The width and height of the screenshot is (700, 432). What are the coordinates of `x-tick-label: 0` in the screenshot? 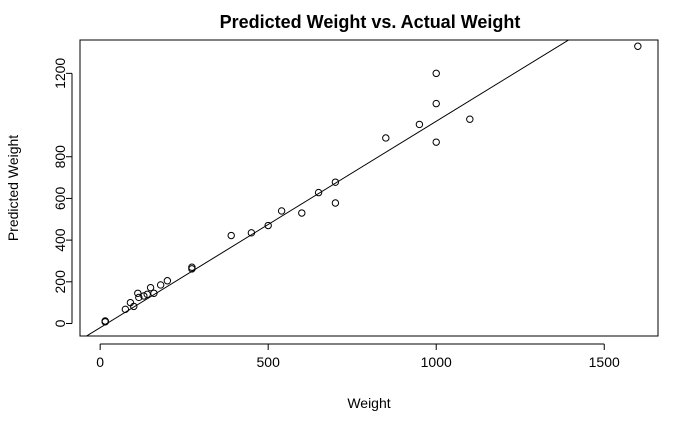 It's located at (100, 362).